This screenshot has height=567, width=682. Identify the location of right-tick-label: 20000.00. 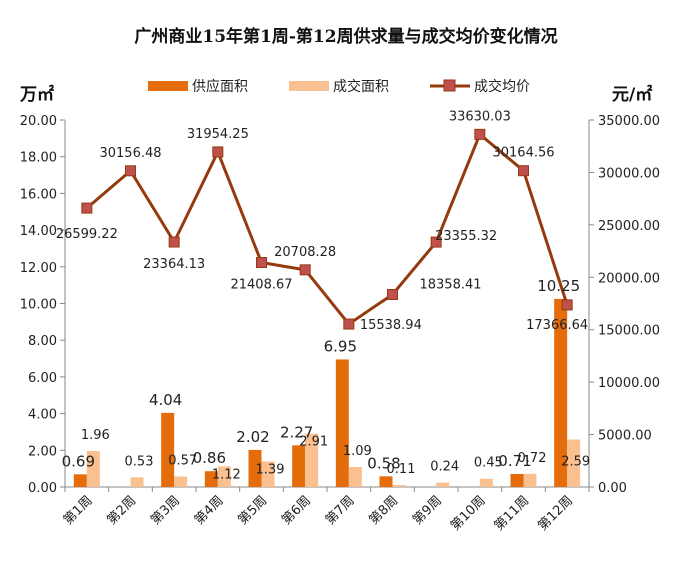
(629, 278).